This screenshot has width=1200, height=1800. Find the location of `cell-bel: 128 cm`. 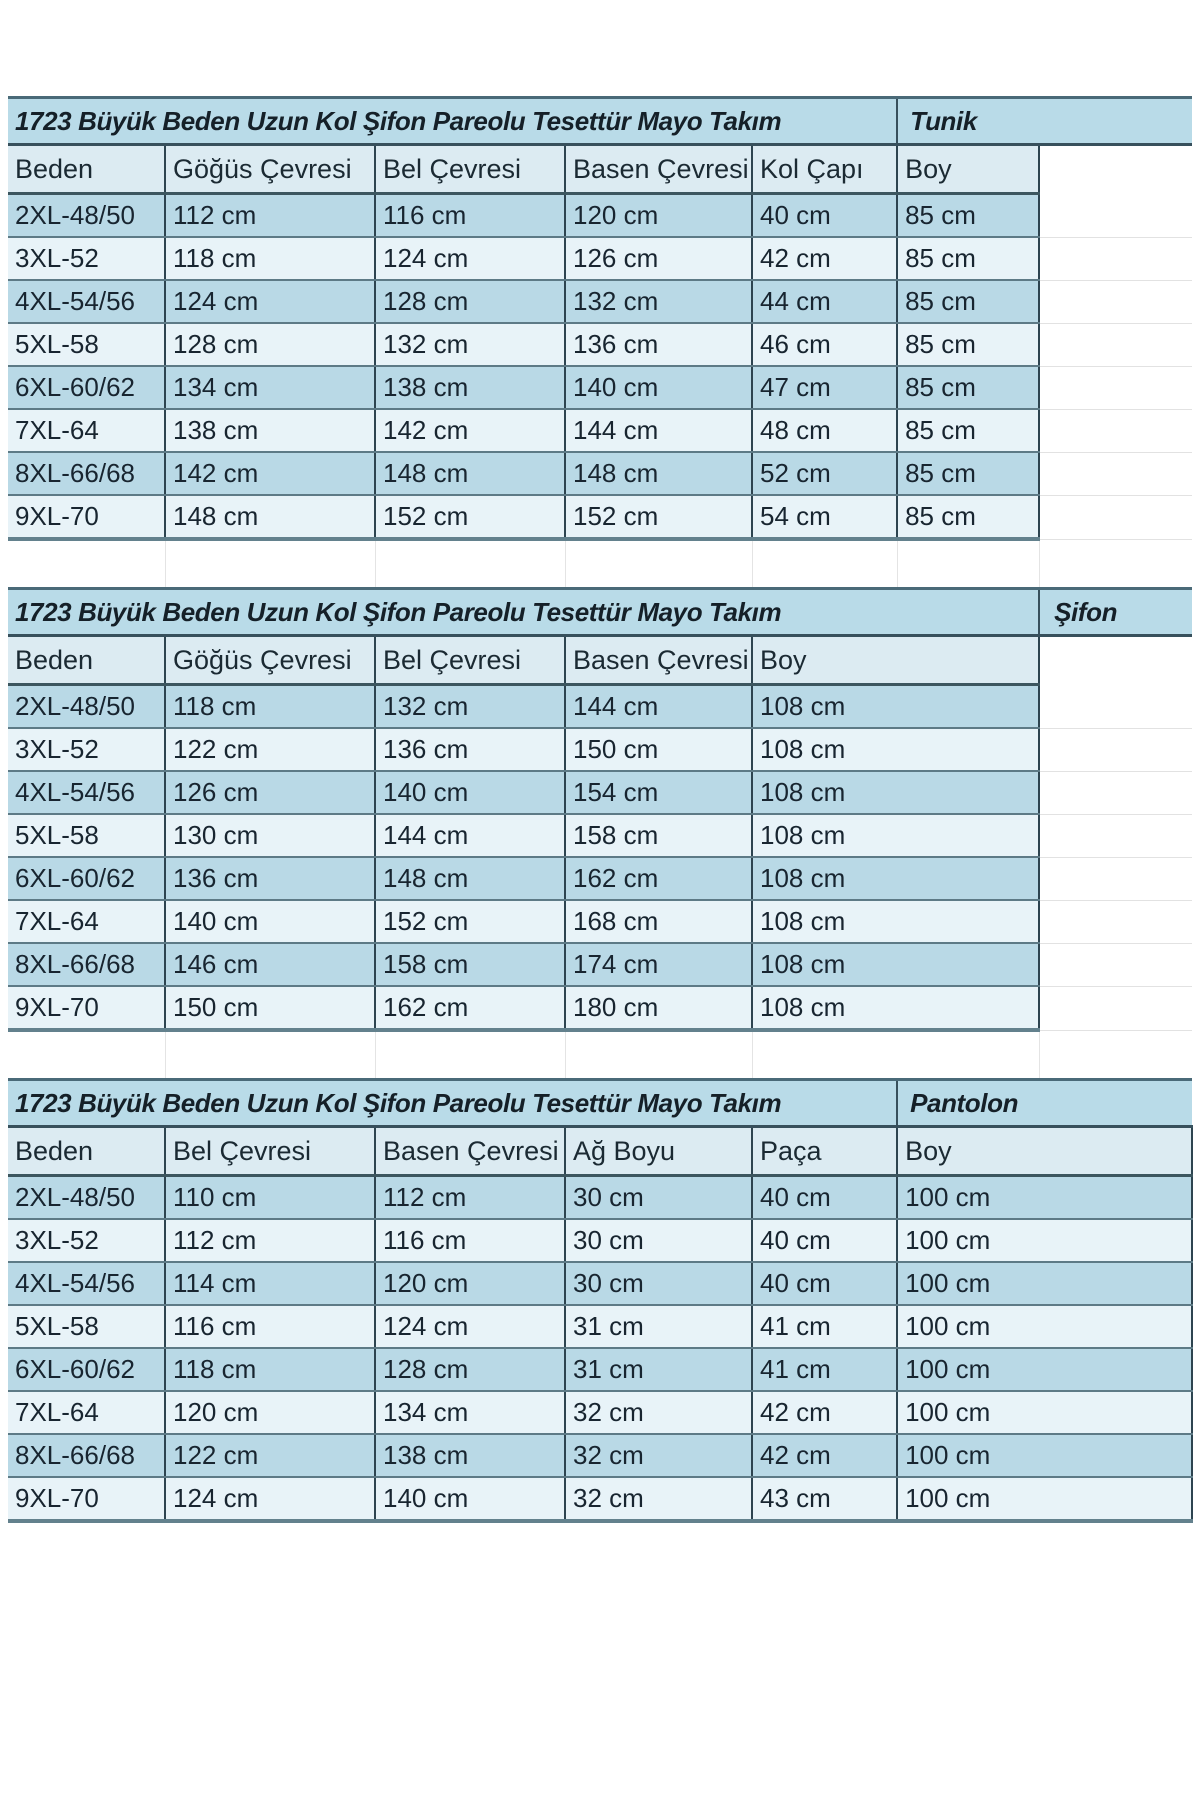

cell-bel: 128 cm is located at coordinates (470, 302).